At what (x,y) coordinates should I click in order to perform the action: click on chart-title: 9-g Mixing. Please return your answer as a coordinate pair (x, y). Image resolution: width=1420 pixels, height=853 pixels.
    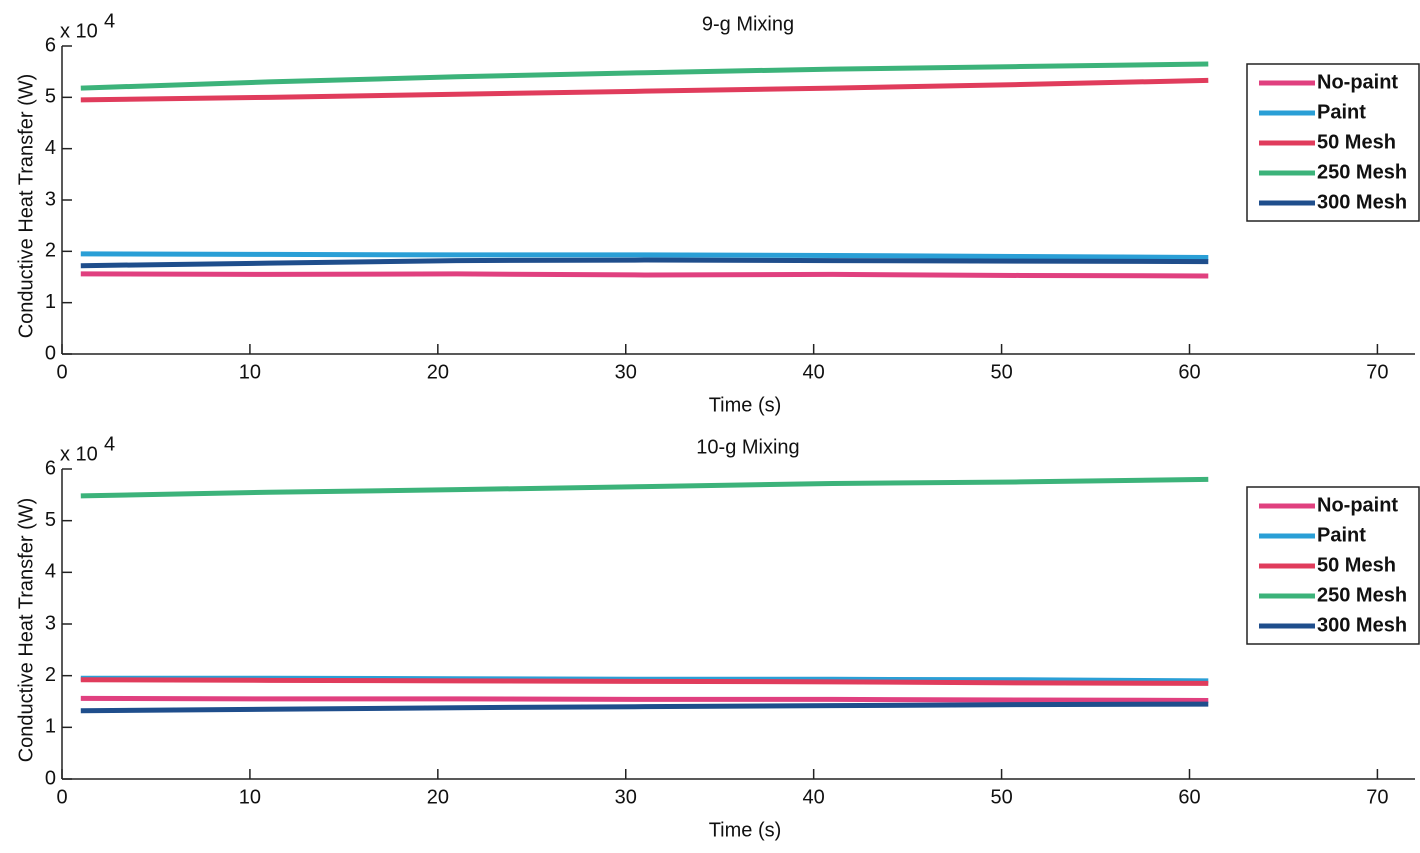
    Looking at the image, I should click on (748, 24).